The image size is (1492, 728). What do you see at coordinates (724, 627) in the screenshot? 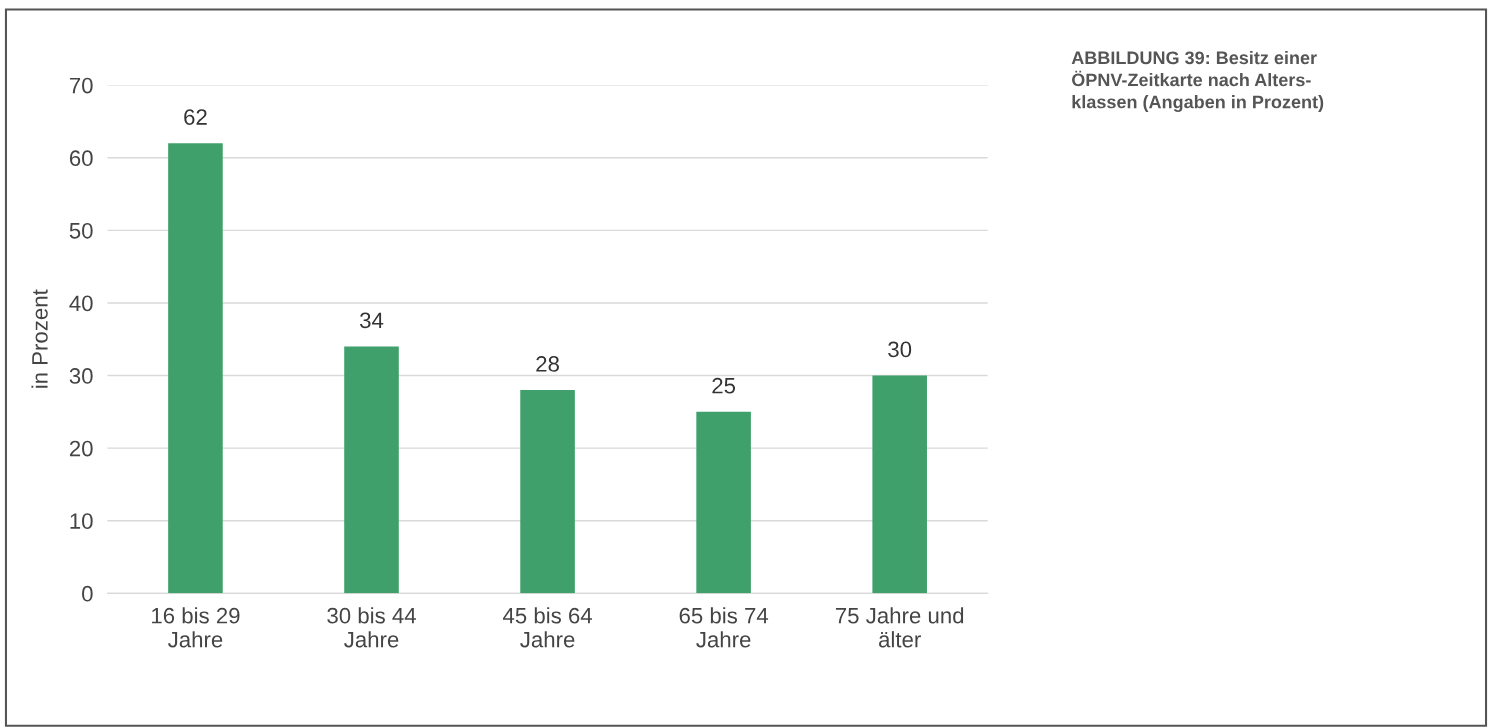
I see `x-tick-label: 65 bis 74 Jahre` at bounding box center [724, 627].